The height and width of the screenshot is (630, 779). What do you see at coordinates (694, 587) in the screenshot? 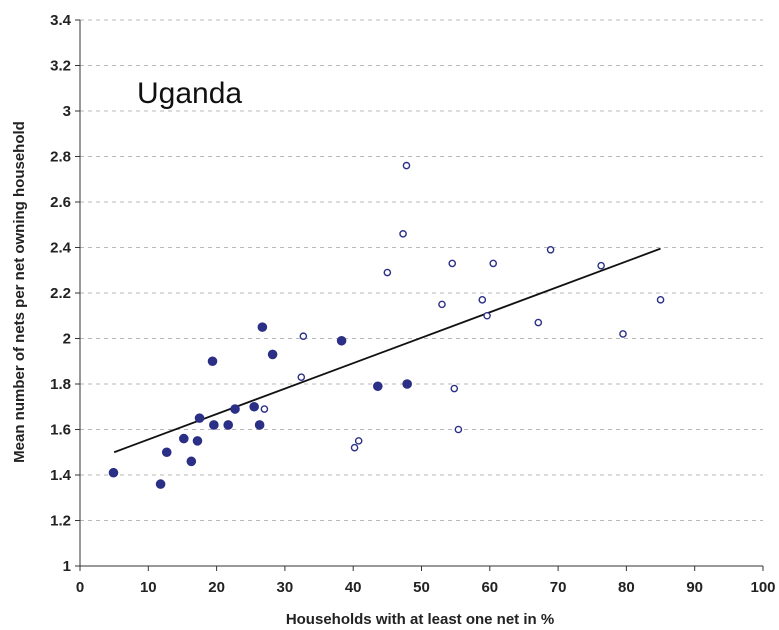
I see `x-tick-label: 90` at bounding box center [694, 587].